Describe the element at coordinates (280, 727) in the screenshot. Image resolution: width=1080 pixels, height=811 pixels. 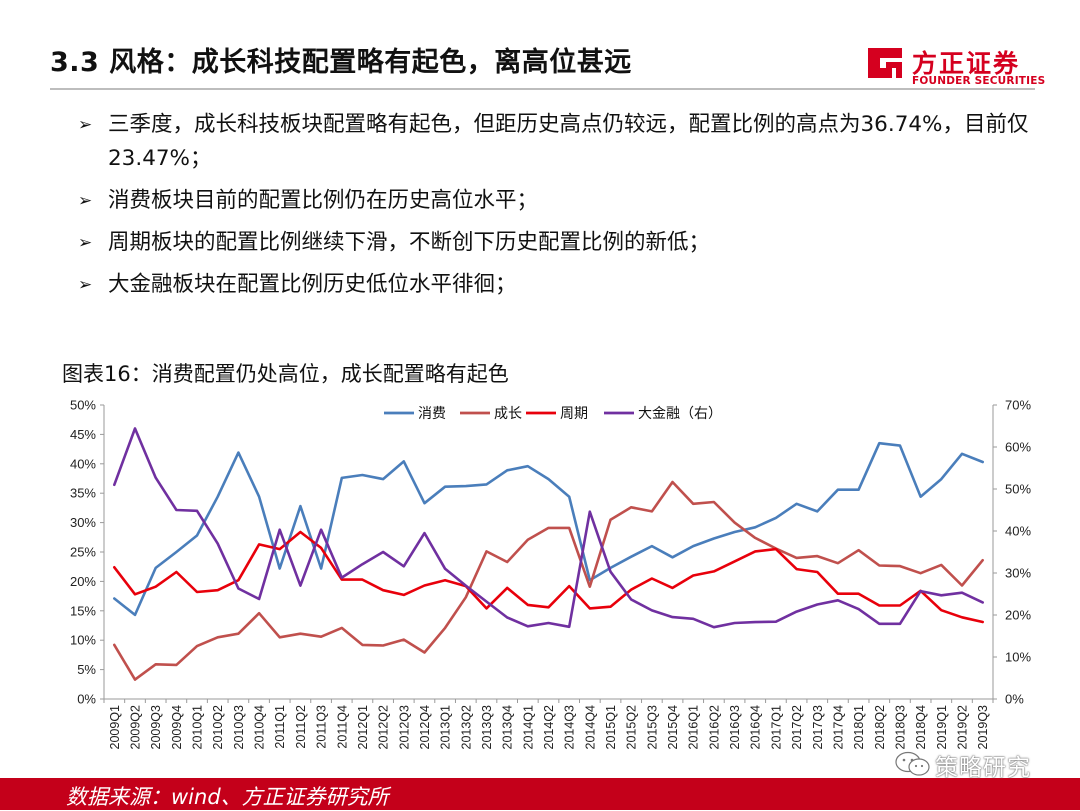
I see `x-tick-label: 2011Q1` at that location.